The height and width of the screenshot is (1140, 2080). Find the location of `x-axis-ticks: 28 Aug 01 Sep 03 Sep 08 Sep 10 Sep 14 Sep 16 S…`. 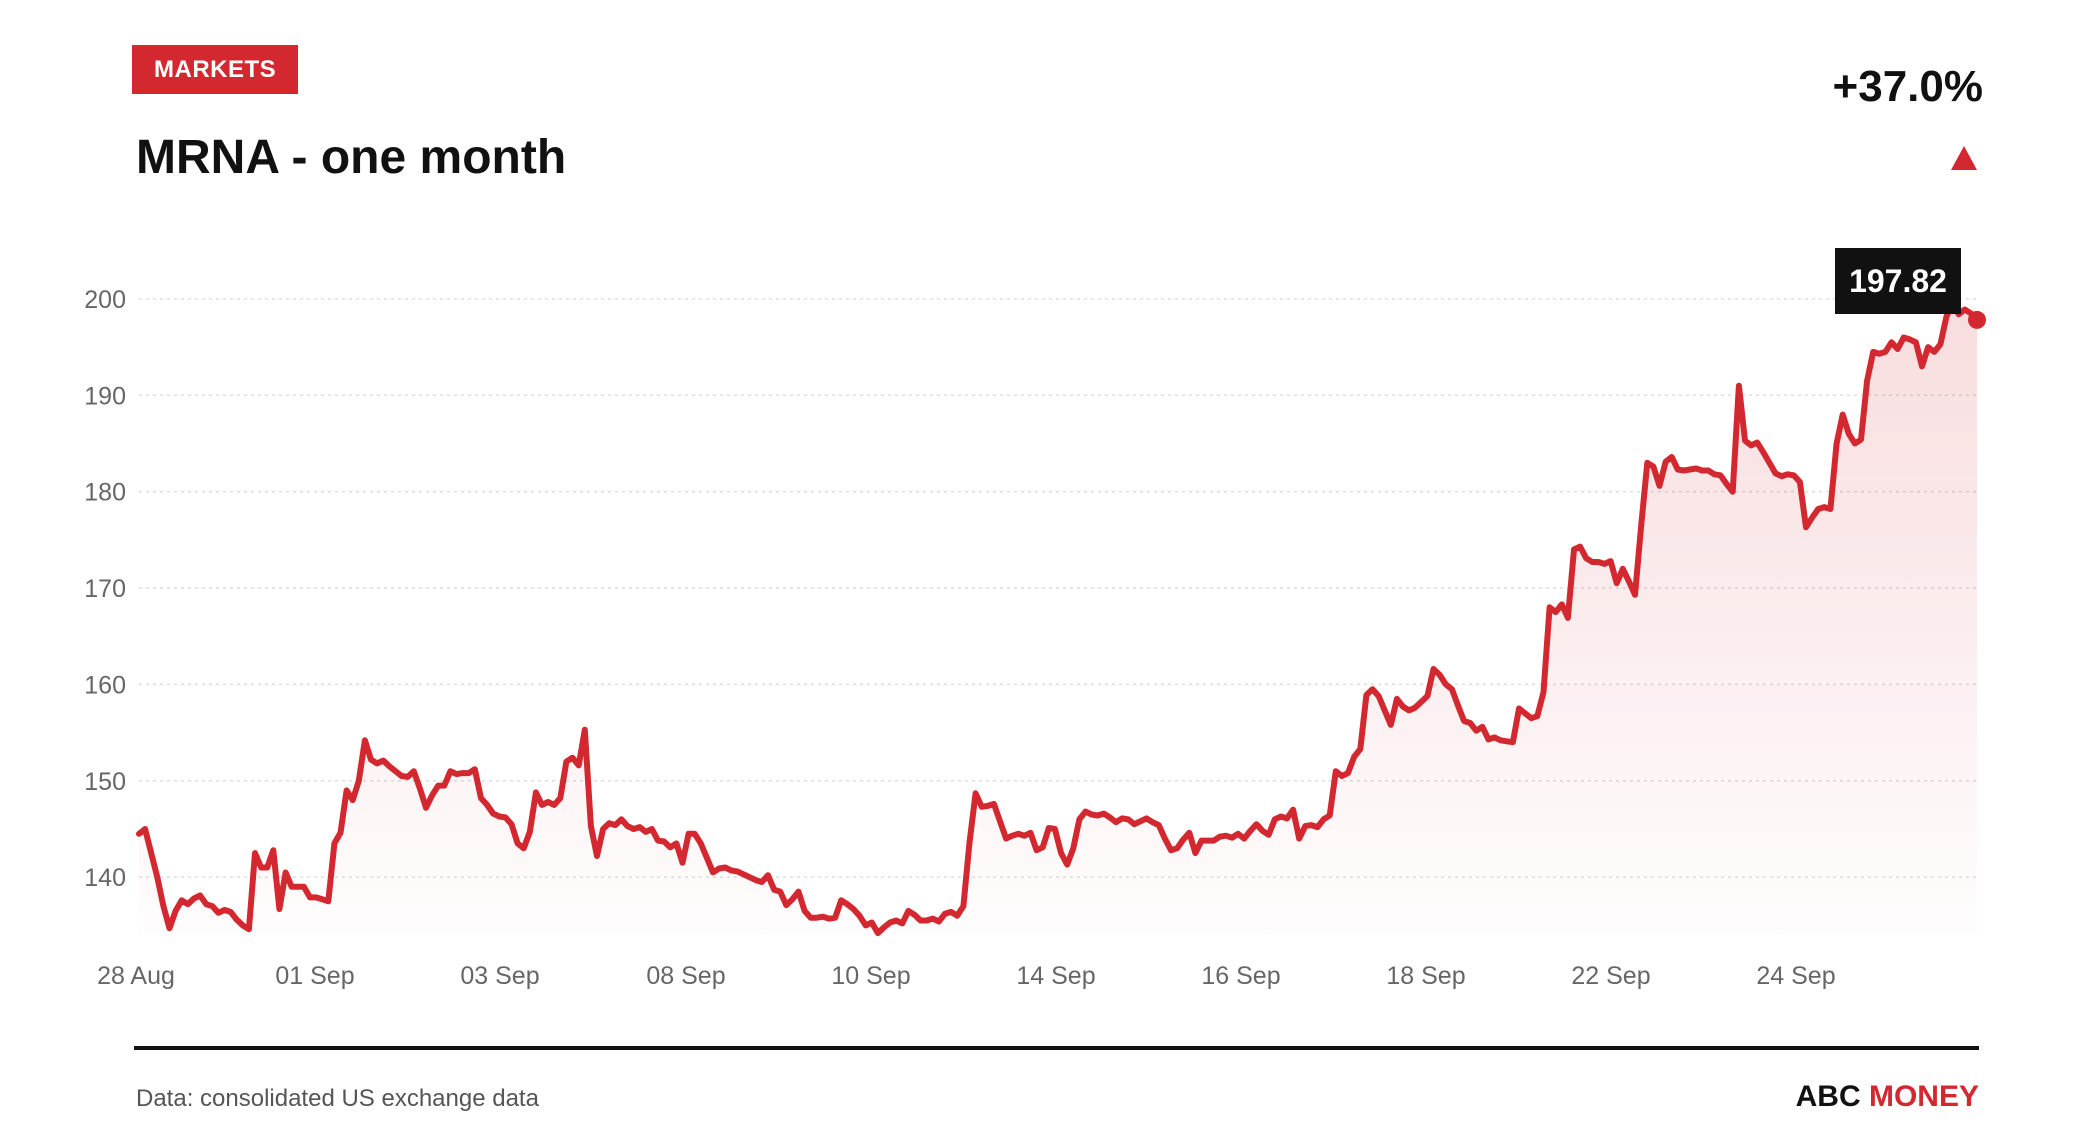

x-axis-ticks: 28 Aug 01 Sep 03 Sep 08 Sep 10 Sep 14 Sep 16 S… is located at coordinates (966, 976).